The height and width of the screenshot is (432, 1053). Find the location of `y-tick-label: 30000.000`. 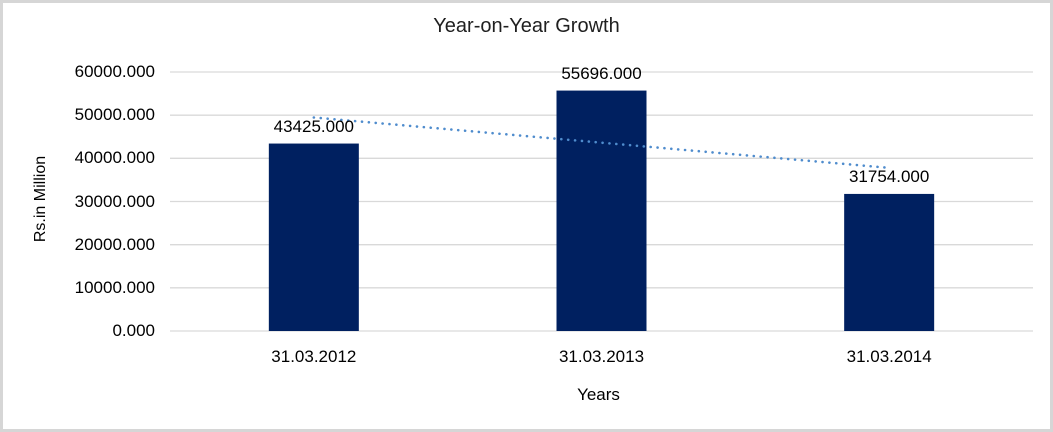

y-tick-label: 30000.000 is located at coordinates (114, 201).